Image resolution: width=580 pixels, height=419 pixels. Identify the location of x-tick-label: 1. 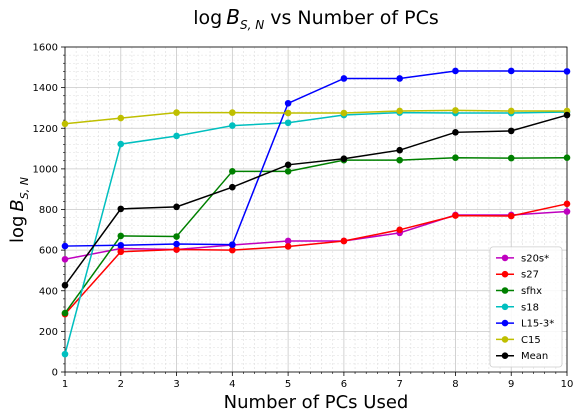
(65, 384).